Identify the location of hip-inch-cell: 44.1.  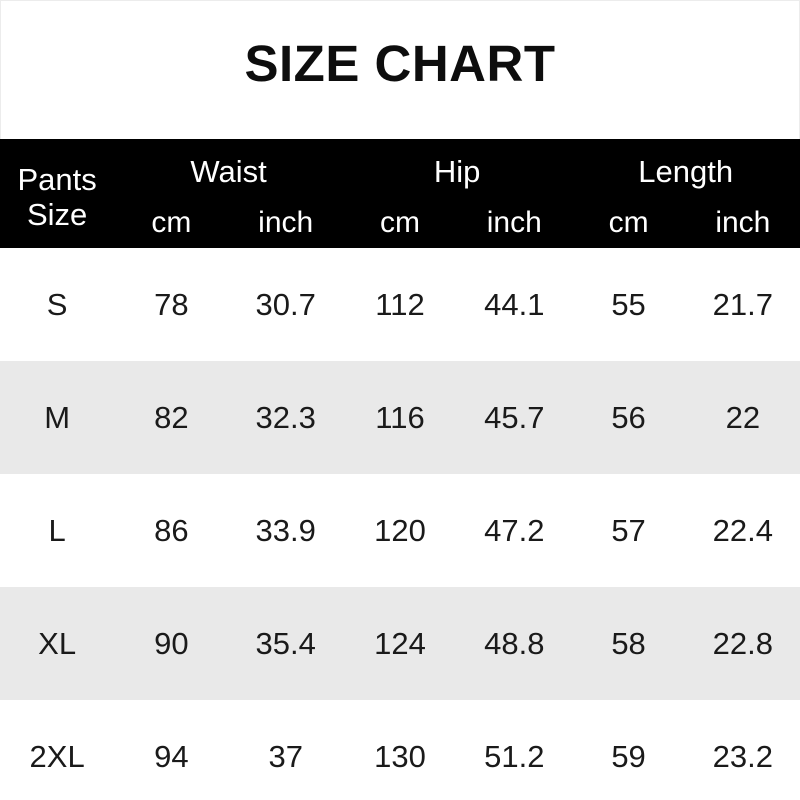
(514, 304).